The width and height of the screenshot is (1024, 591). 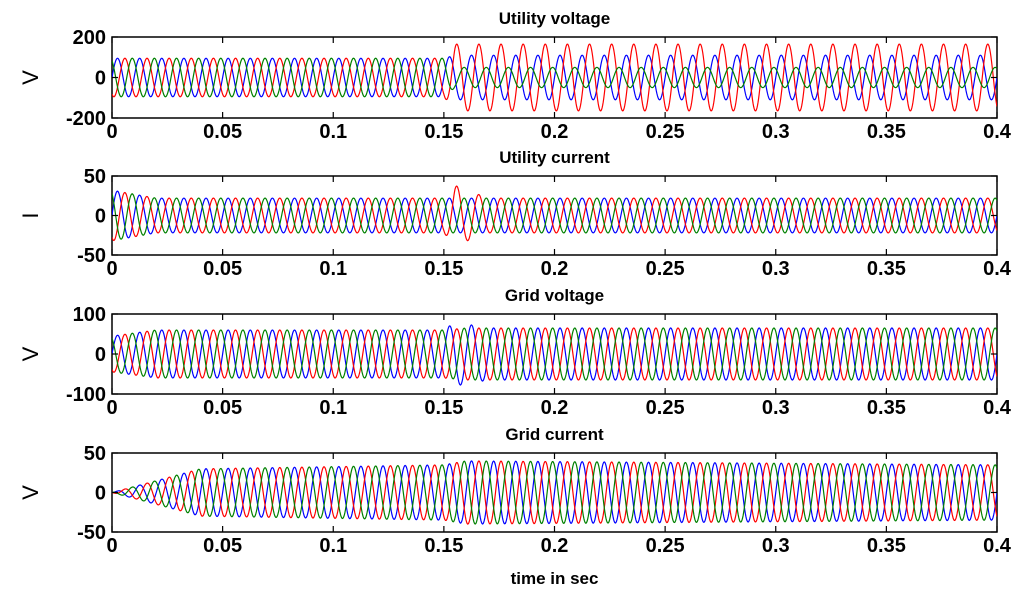 What do you see at coordinates (86, 395) in the screenshot?
I see `y-tick-label: -100` at bounding box center [86, 395].